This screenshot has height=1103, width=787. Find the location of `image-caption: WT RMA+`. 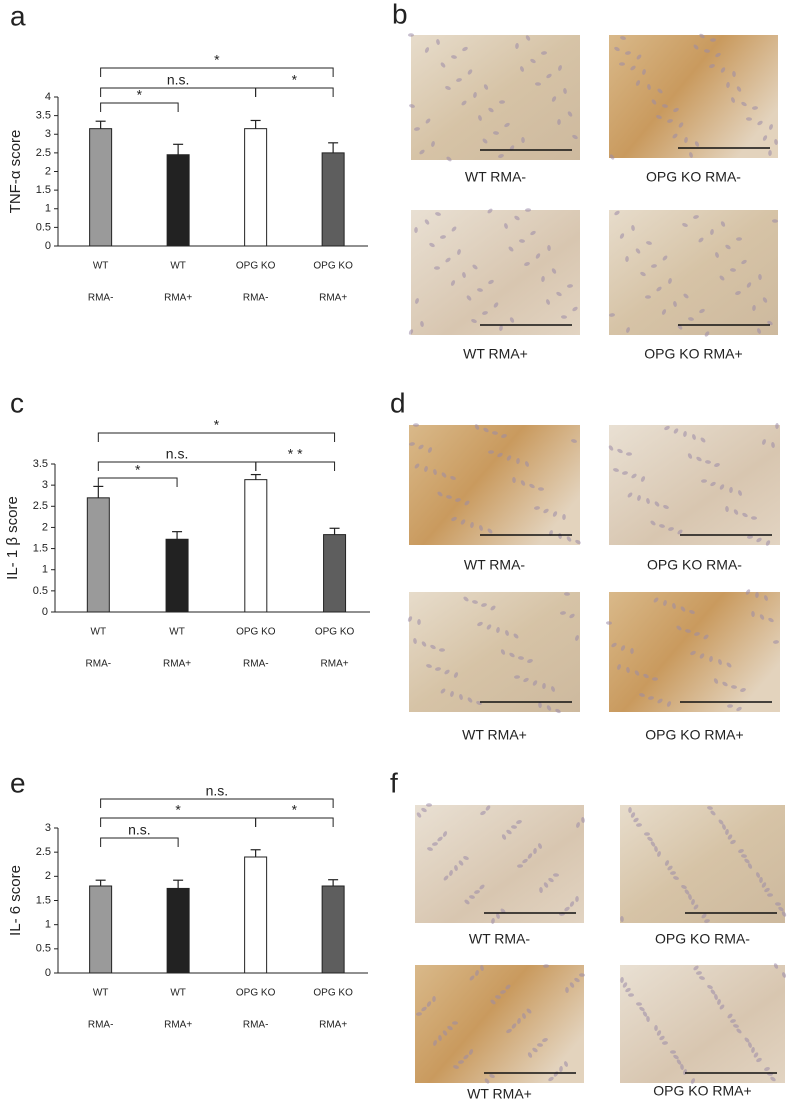

image-caption: WT RMA+ is located at coordinates (499, 1094).